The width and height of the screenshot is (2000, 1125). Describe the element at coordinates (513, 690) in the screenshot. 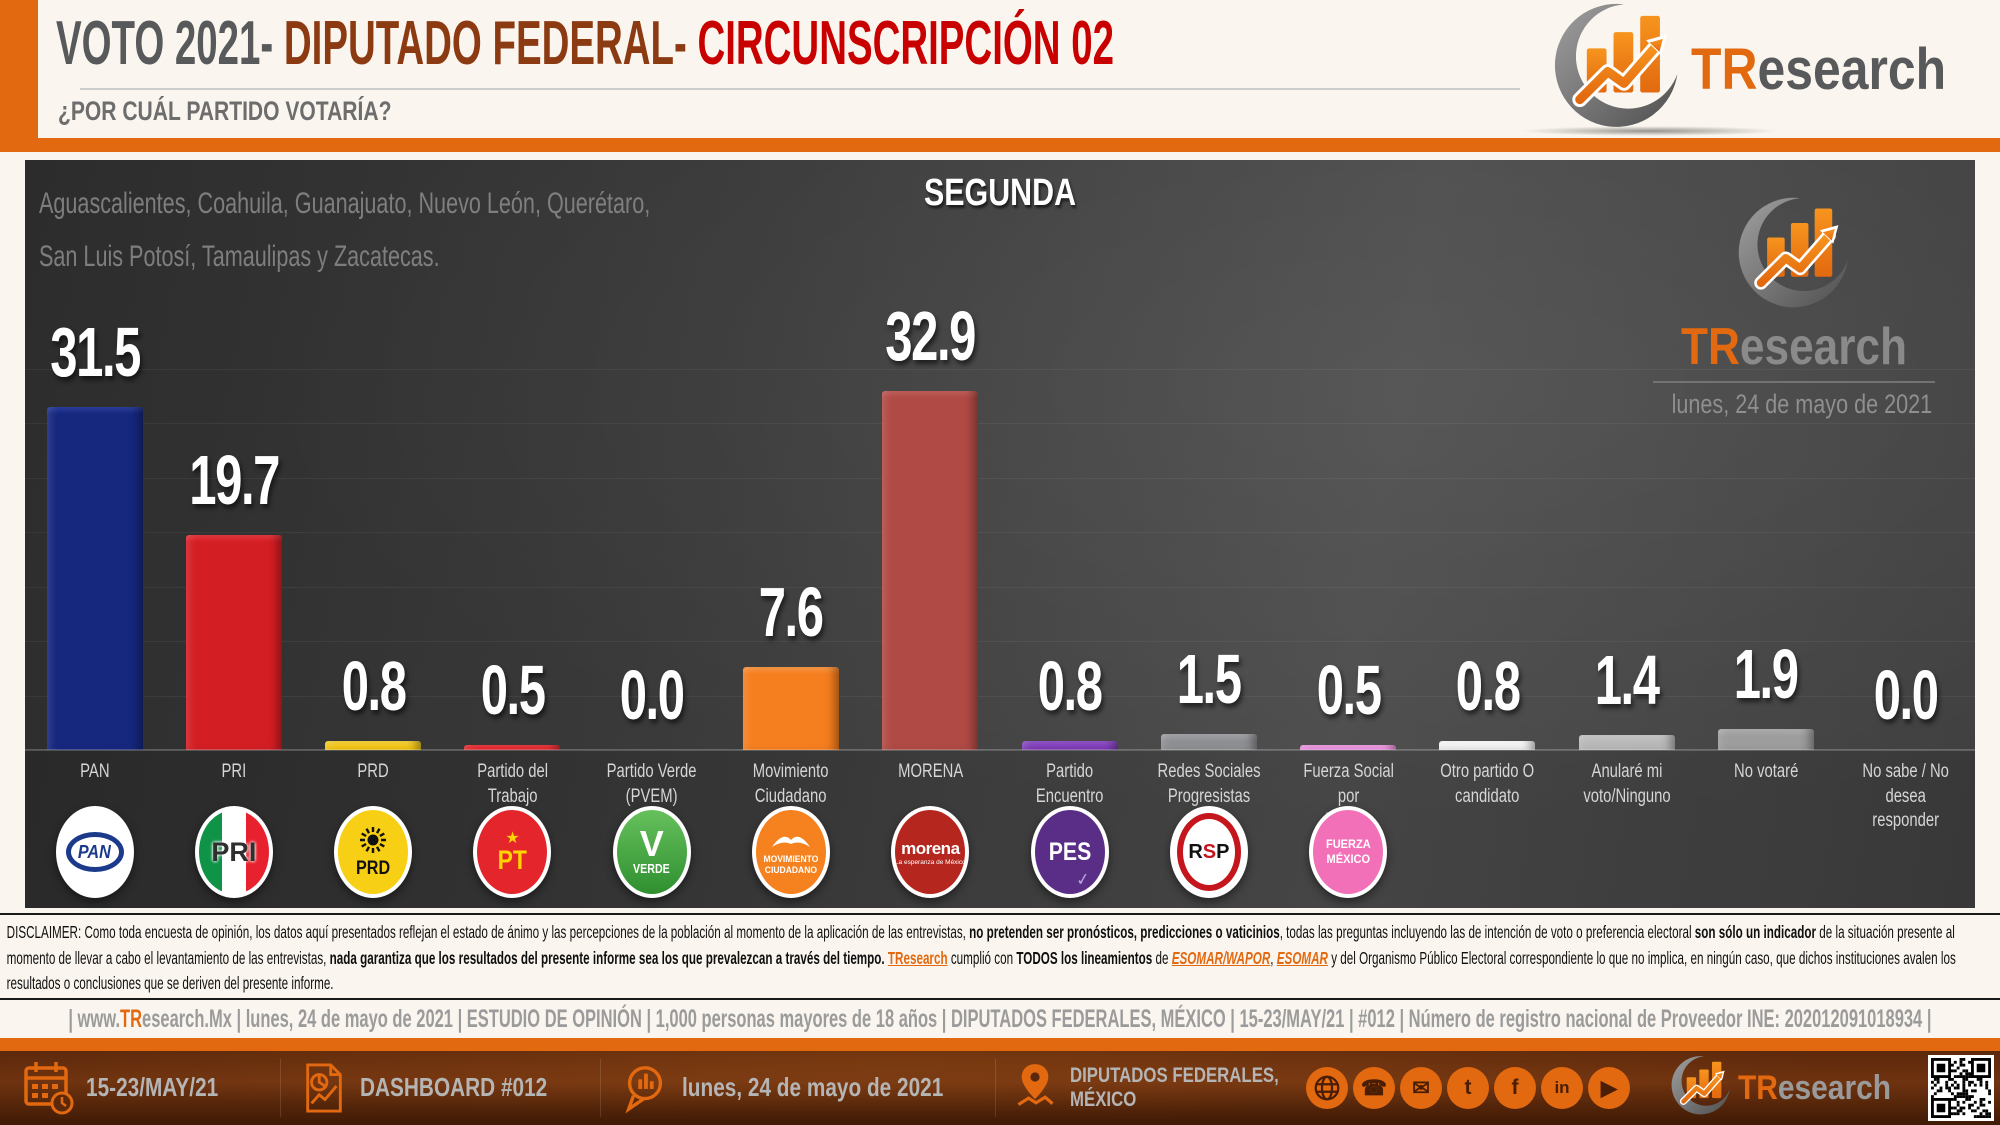

I see `value-label: 0.5` at that location.